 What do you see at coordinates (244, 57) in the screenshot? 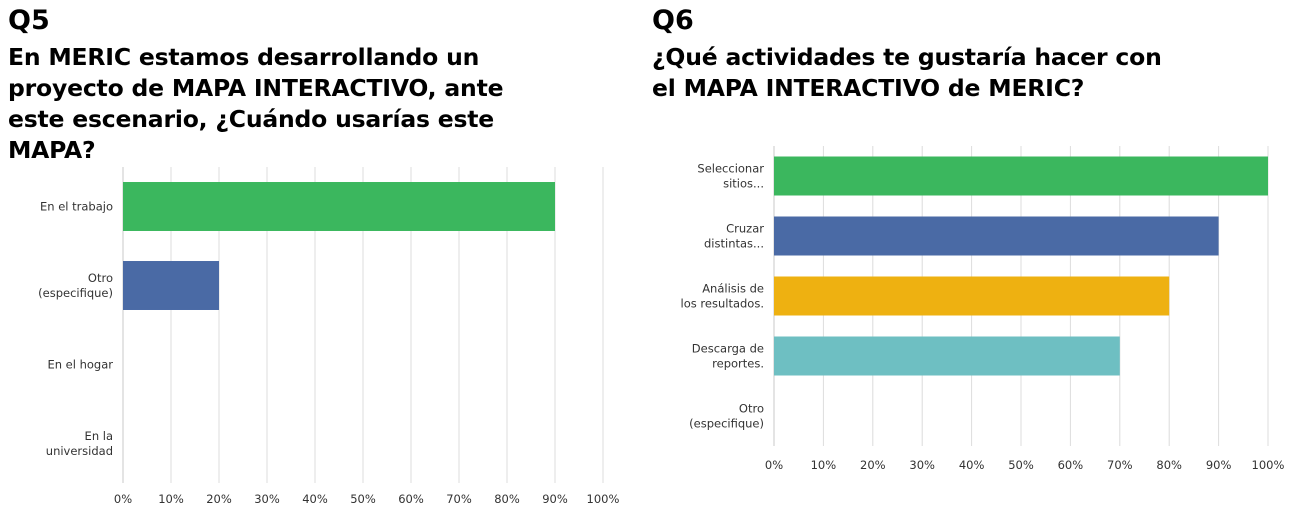
I see `q5-title-line: En MERIC estamos desarrollando un` at bounding box center [244, 57].